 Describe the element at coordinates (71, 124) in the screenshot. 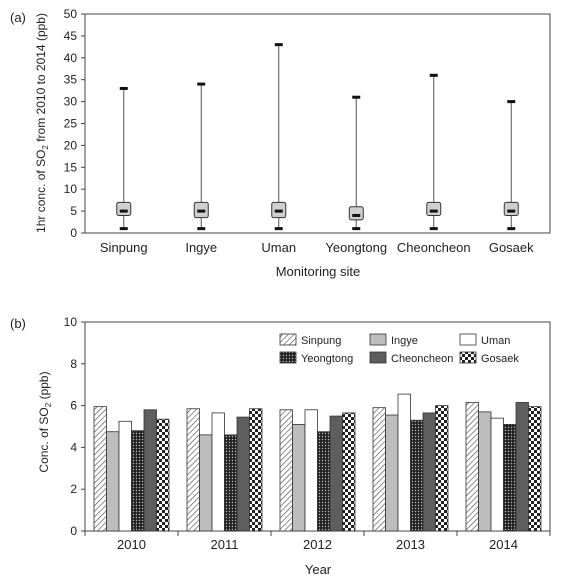

I see `y-tick-label: 25` at that location.